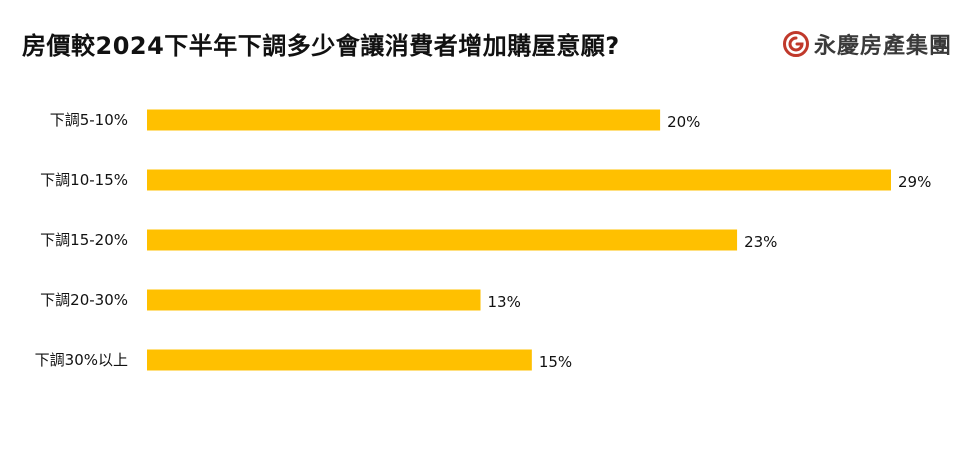 The width and height of the screenshot is (960, 450). Describe the element at coordinates (84, 240) in the screenshot. I see `category-label: 下調15-20%` at that location.